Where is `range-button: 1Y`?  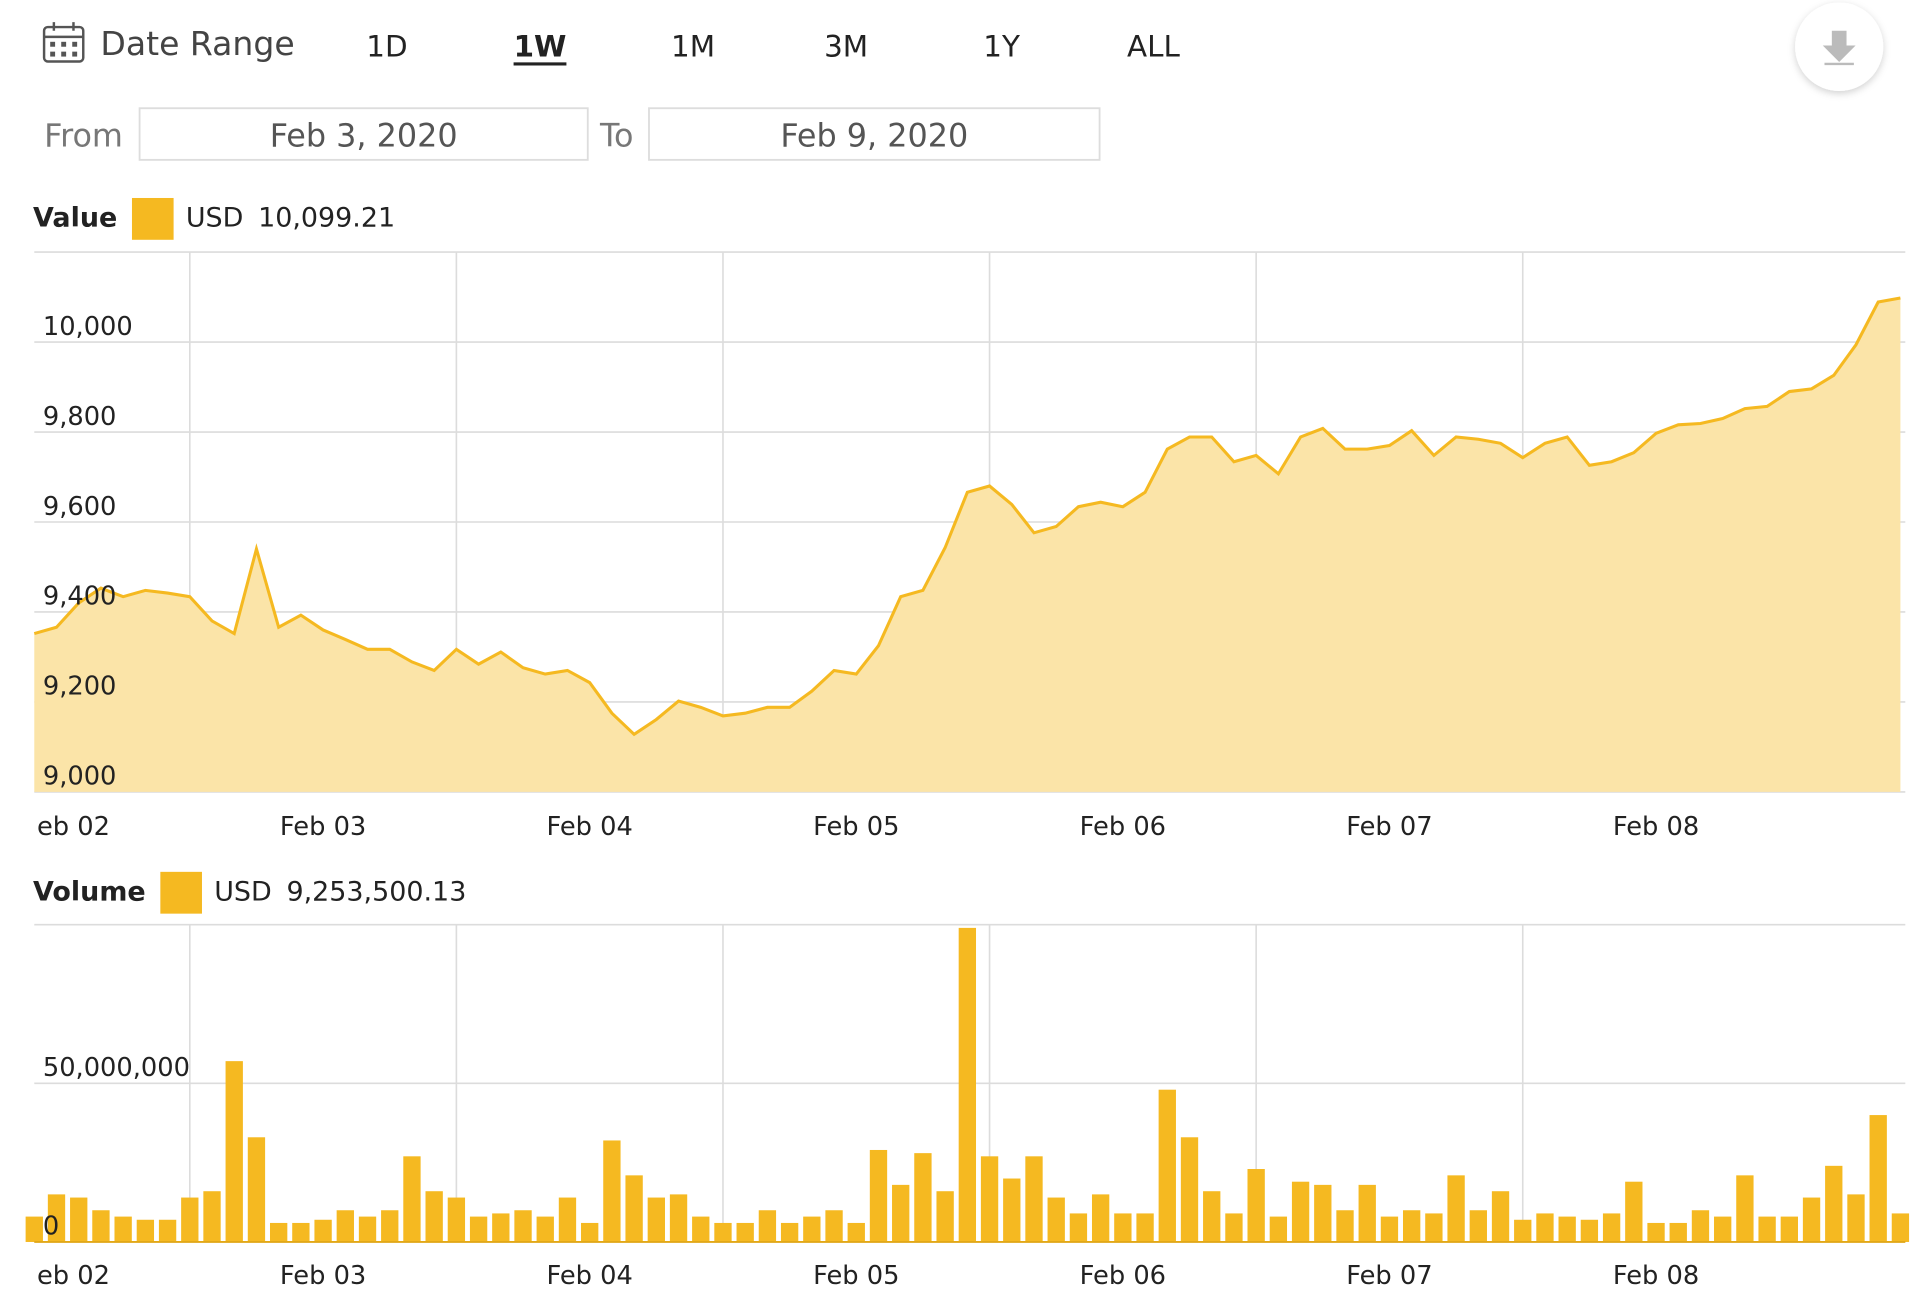
range-button: 1Y is located at coordinates (1002, 46).